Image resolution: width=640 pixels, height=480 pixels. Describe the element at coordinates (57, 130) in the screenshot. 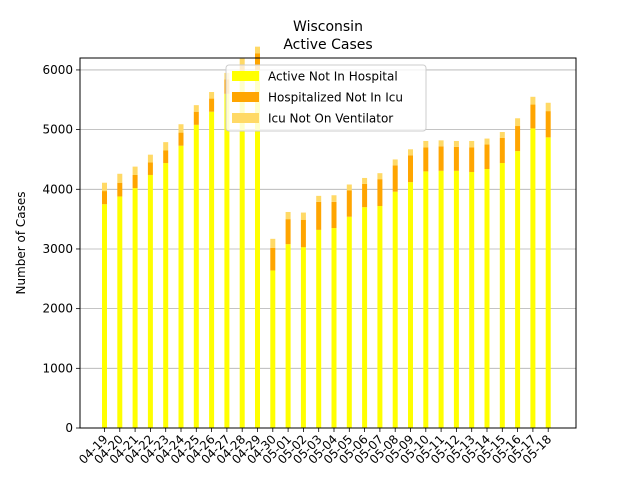

I see `y-tick-label: 5000` at that location.